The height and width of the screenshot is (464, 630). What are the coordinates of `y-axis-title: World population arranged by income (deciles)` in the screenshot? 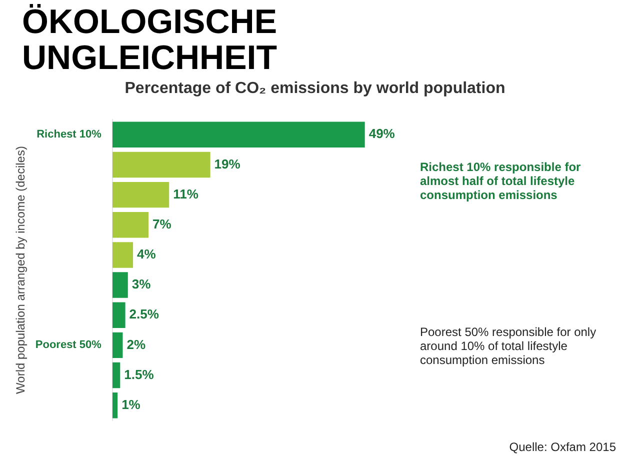 It's located at (21, 270).